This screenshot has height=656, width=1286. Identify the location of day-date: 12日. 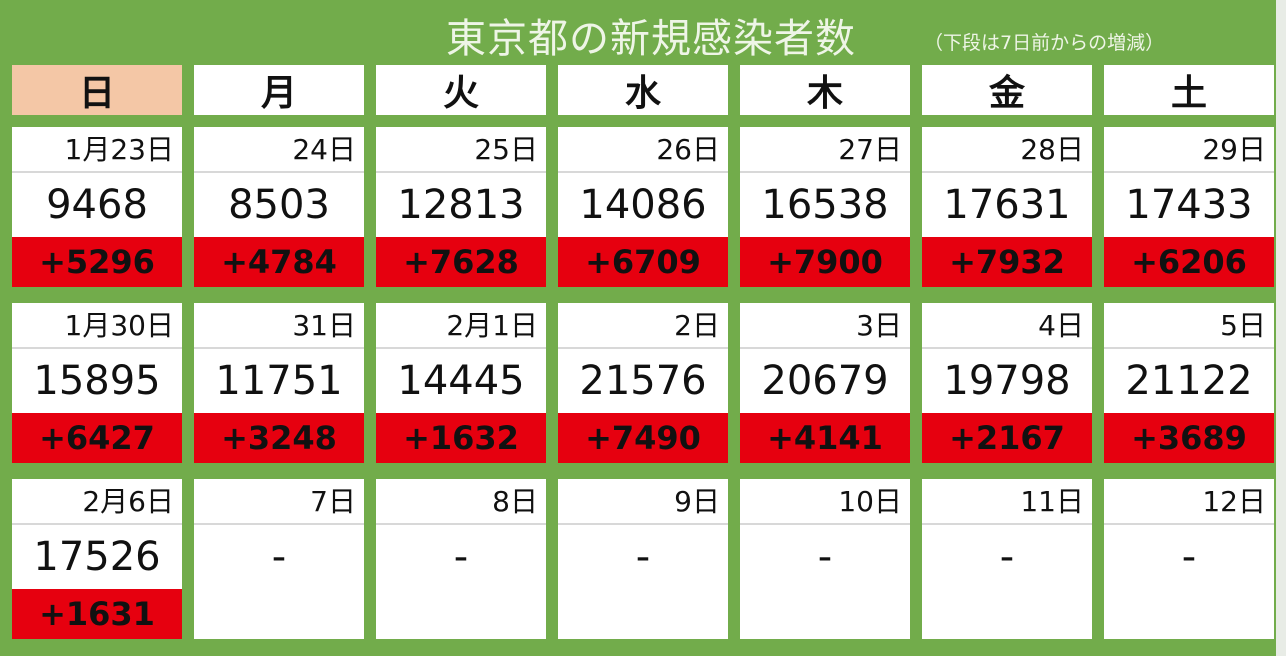
(1189, 502).